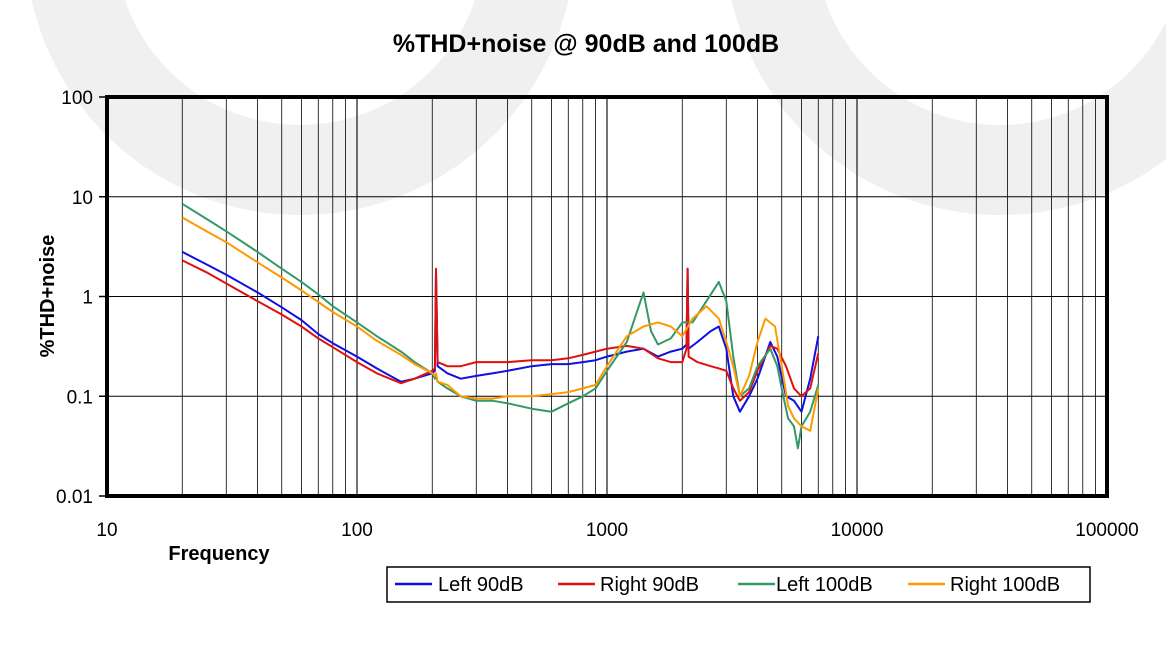 This screenshot has height=647, width=1166. Describe the element at coordinates (857, 530) in the screenshot. I see `x-tick-label: 10000` at that location.